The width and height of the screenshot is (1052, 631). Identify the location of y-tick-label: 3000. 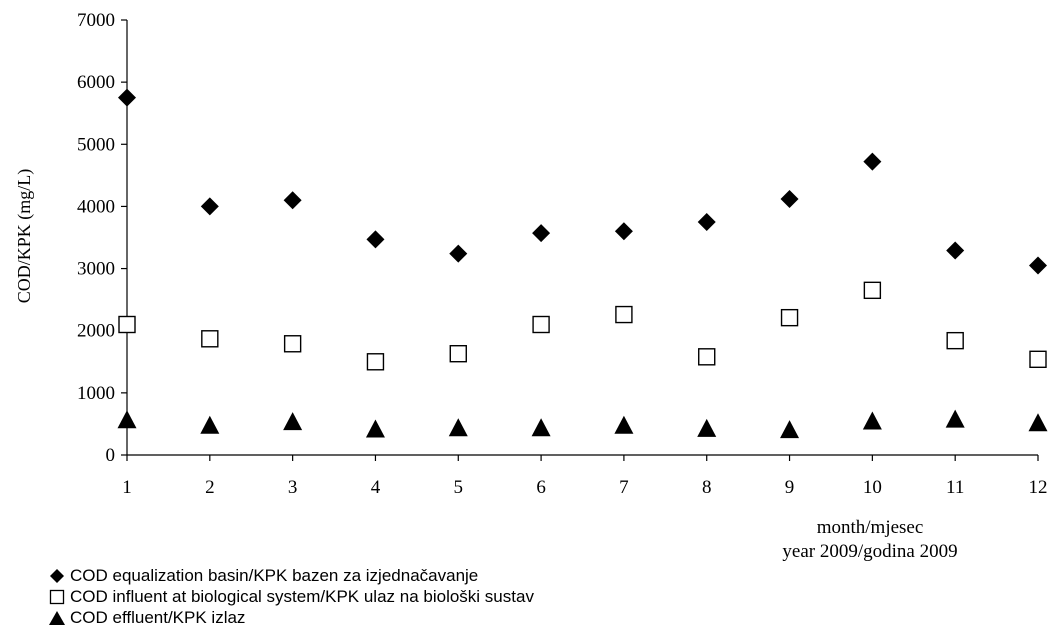
(96, 269).